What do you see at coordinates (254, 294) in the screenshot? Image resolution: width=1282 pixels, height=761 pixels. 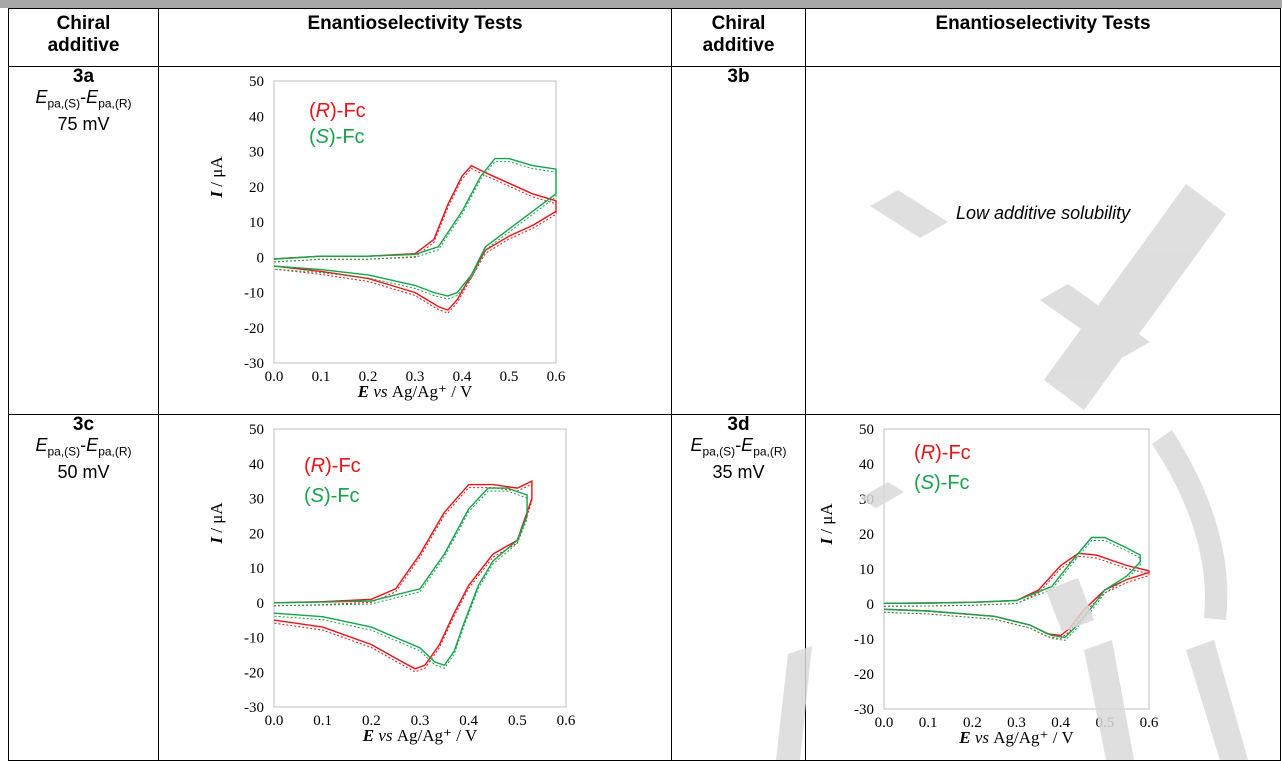 I see `y-tick-label: -10` at bounding box center [254, 294].